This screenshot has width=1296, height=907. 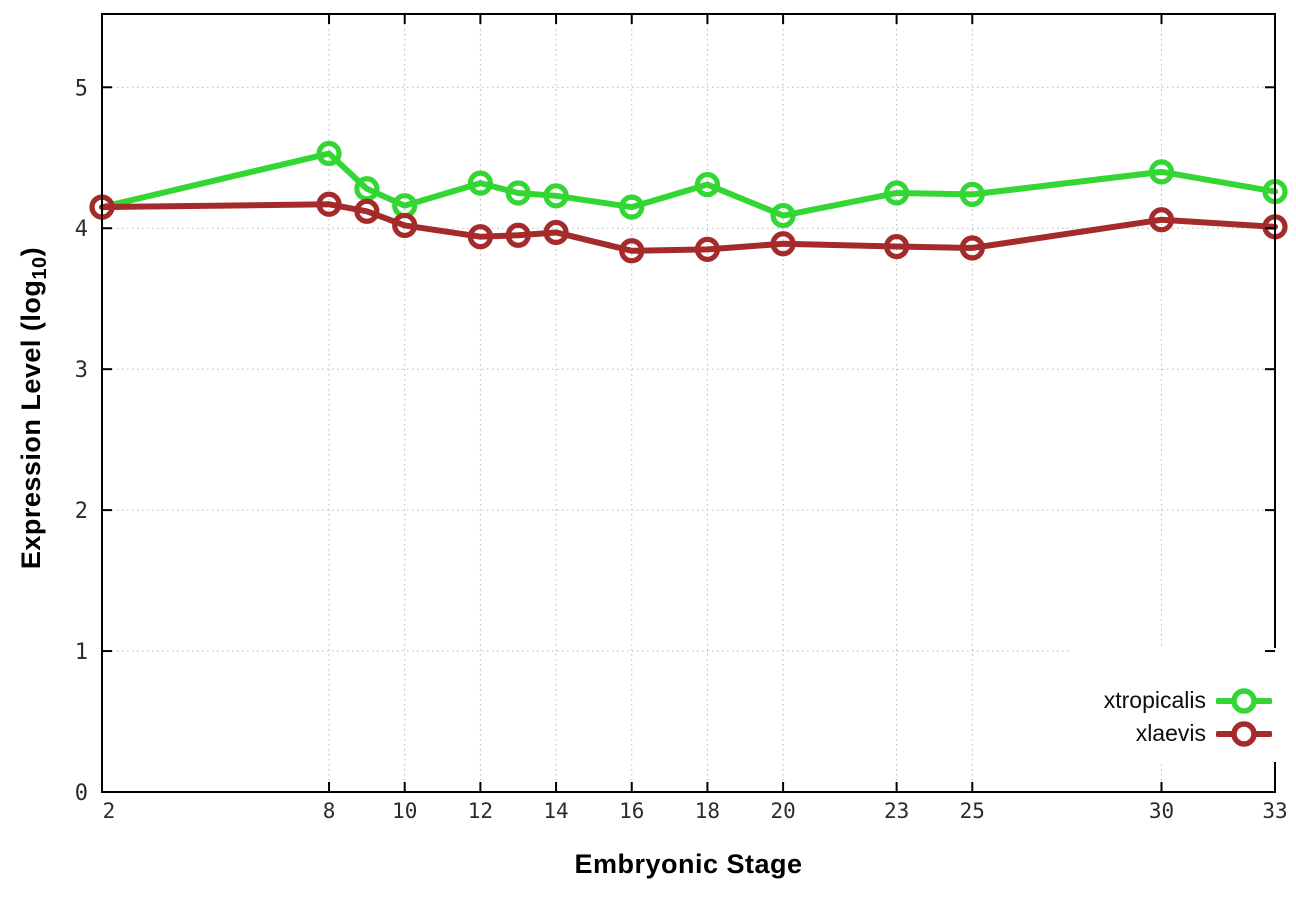 I want to click on legend-label: xtropicalis, so click(x=1154, y=700).